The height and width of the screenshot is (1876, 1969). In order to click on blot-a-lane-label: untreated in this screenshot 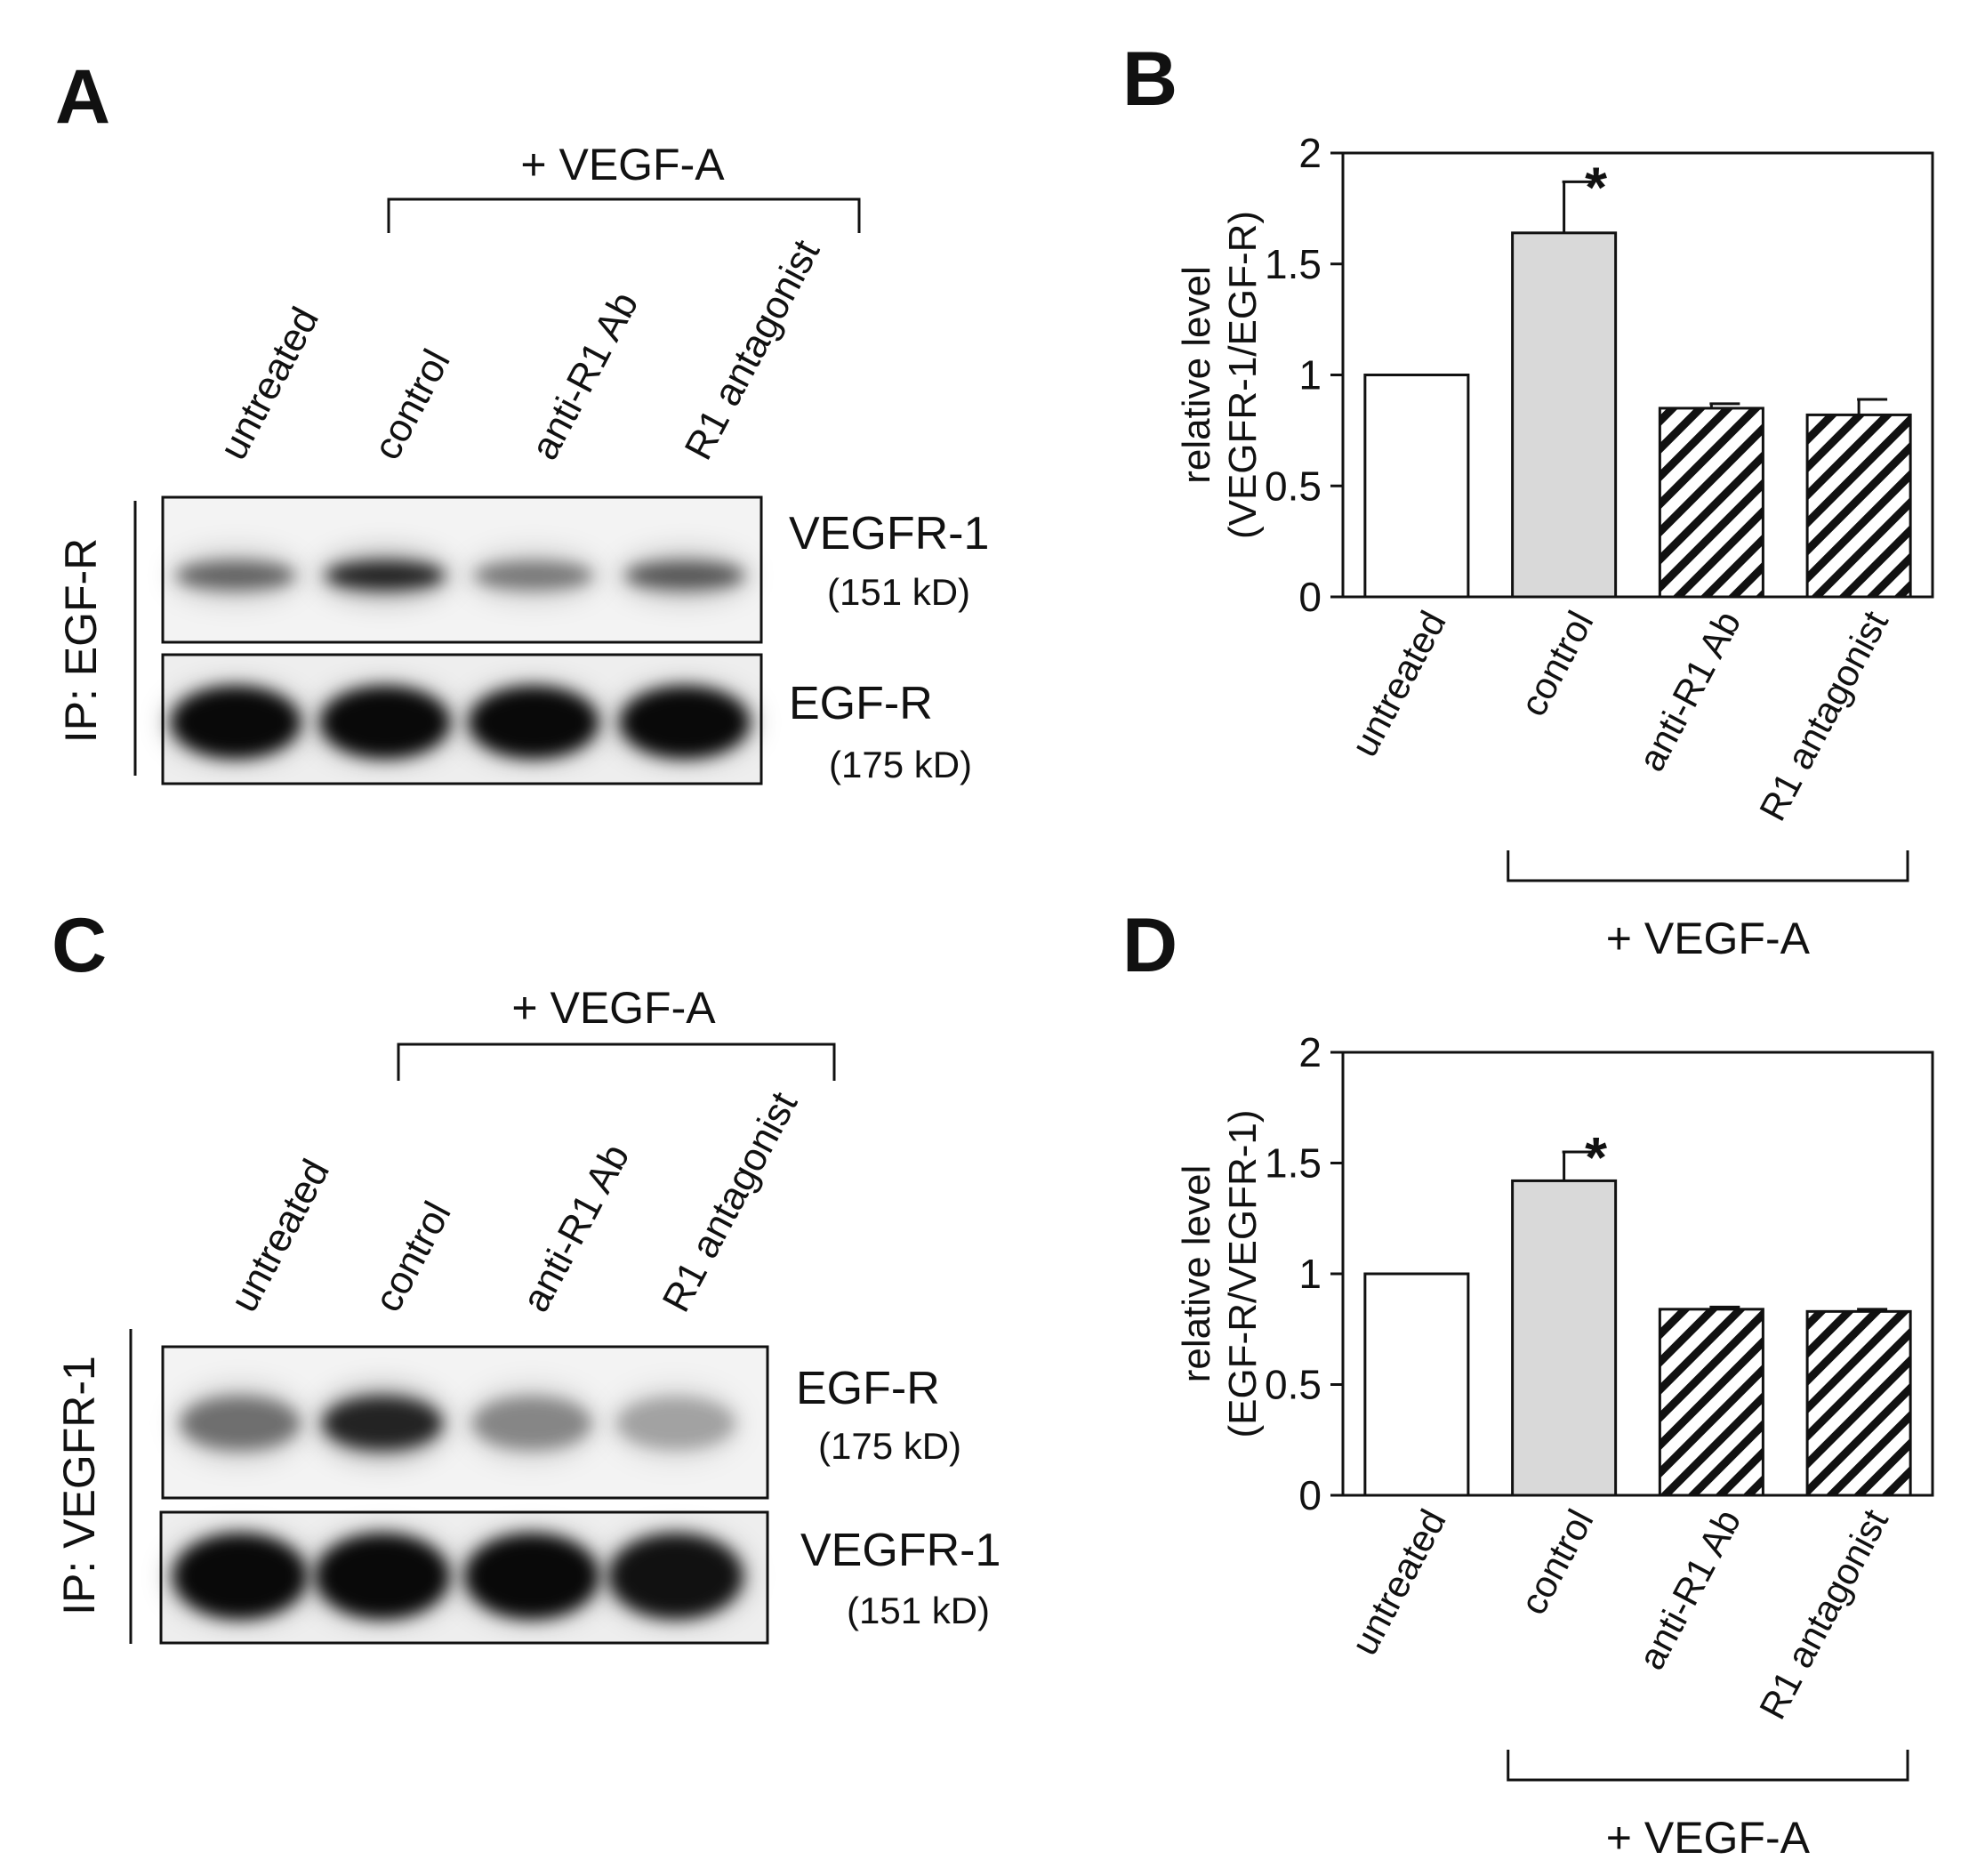, I will do `click(270, 384)`.